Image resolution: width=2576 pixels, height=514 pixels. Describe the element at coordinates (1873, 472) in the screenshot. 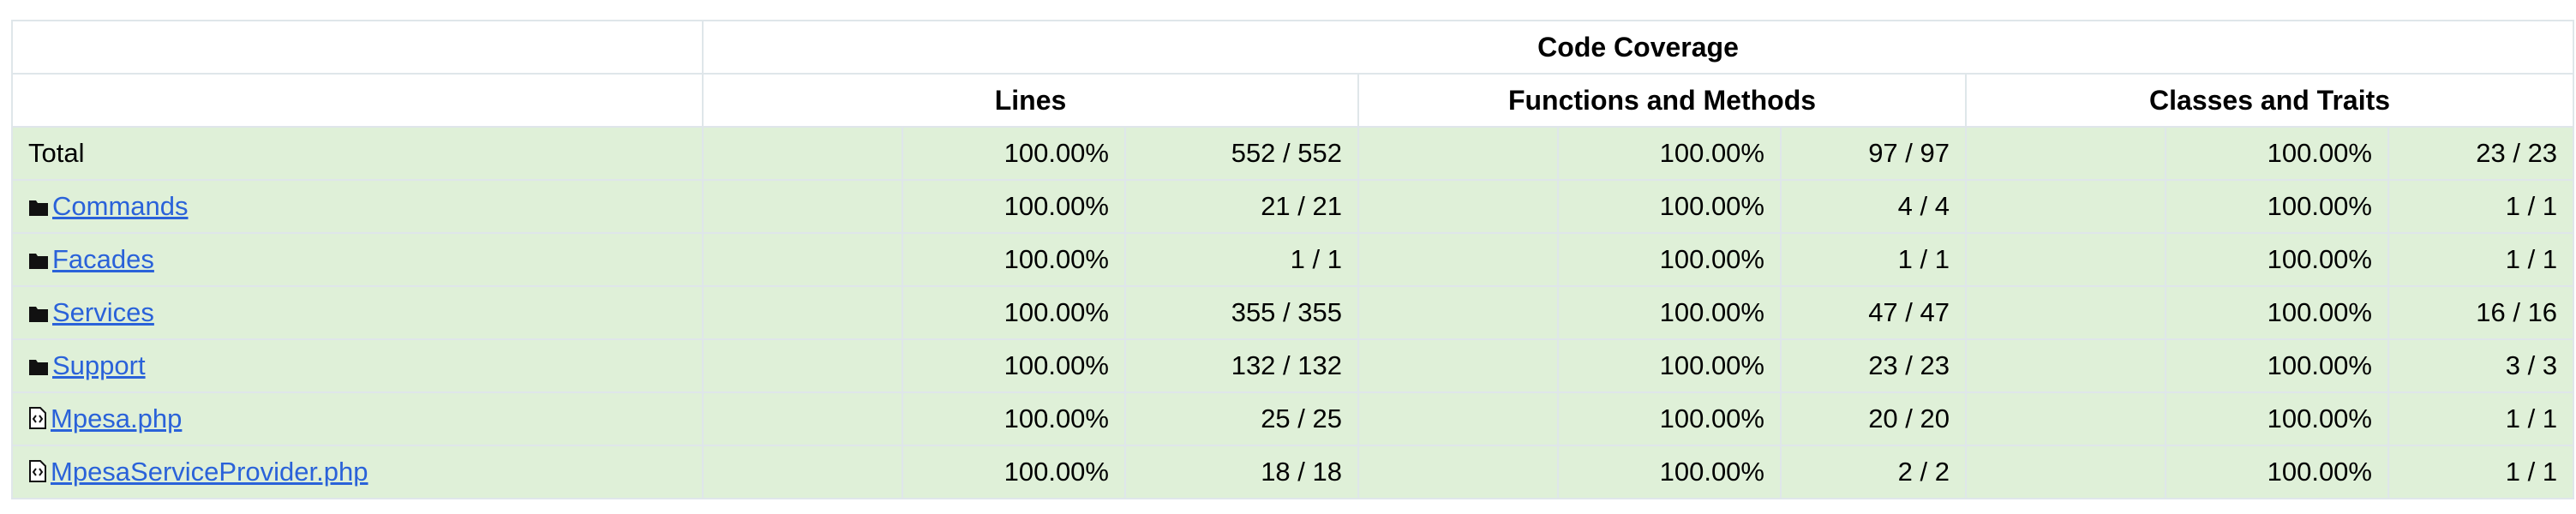

I see `count: 2 / 2` at that location.